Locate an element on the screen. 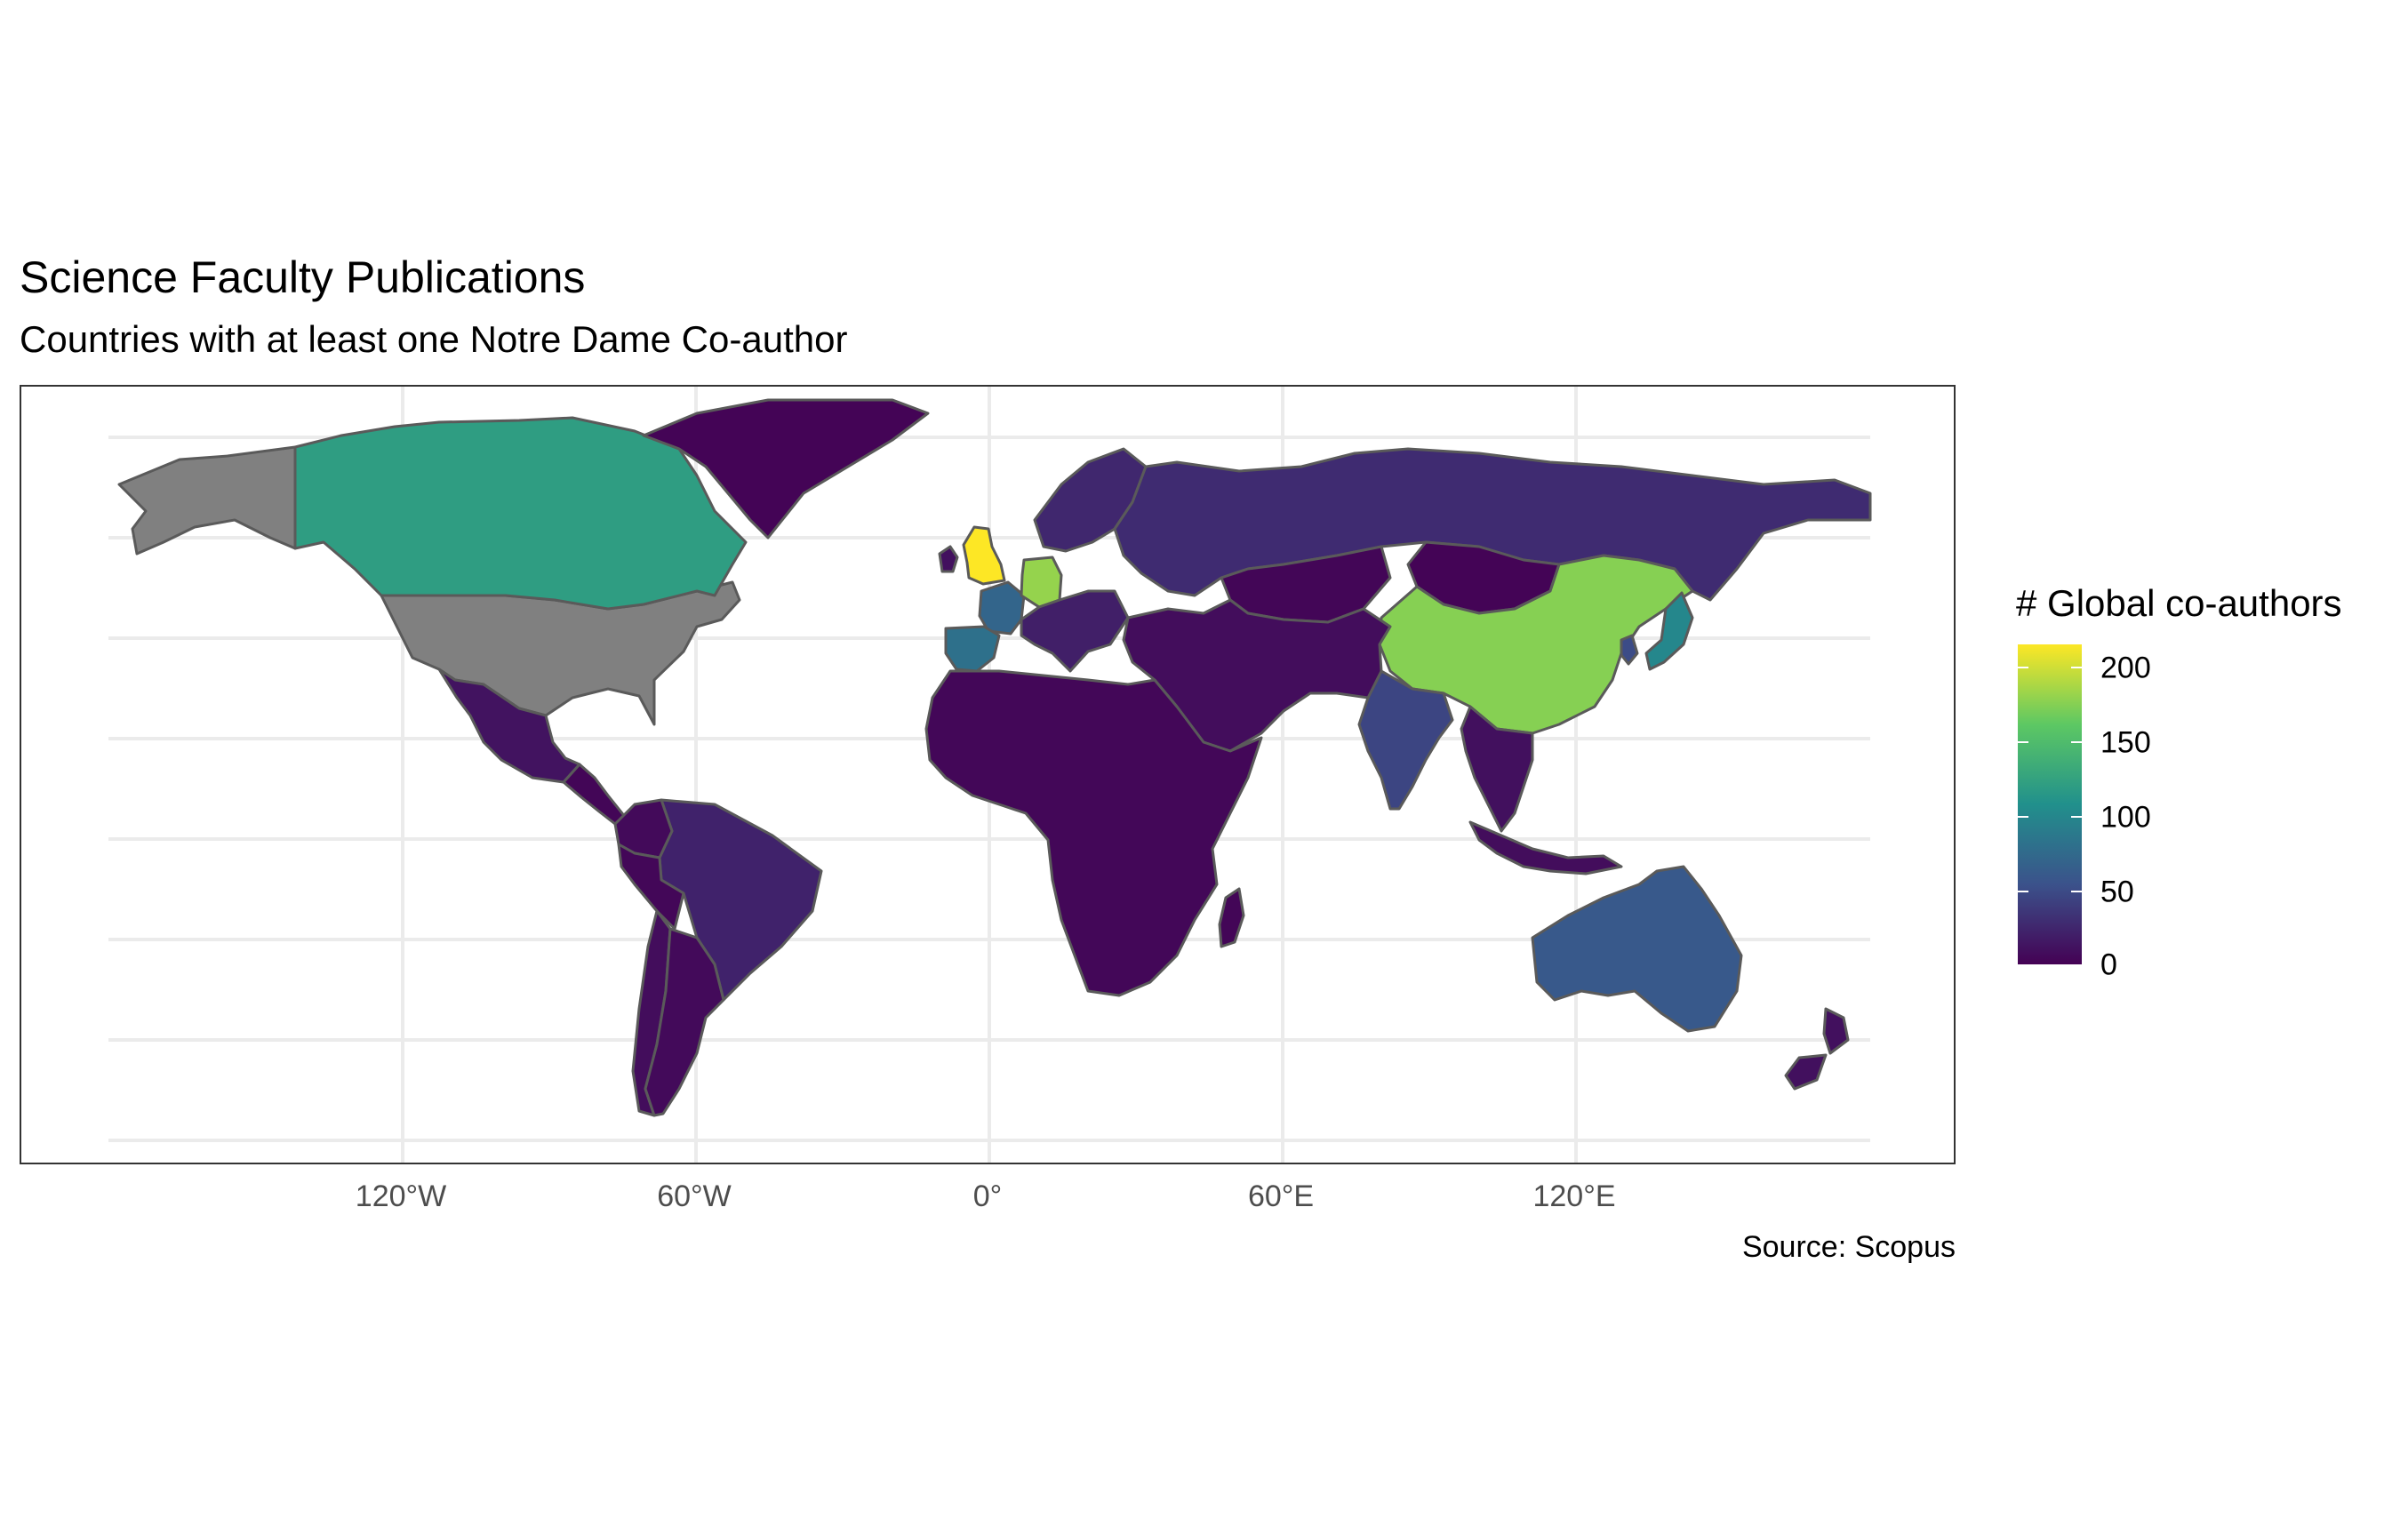 The image size is (2408, 1519). x-tick-60e: 60°E is located at coordinates (1281, 1196).